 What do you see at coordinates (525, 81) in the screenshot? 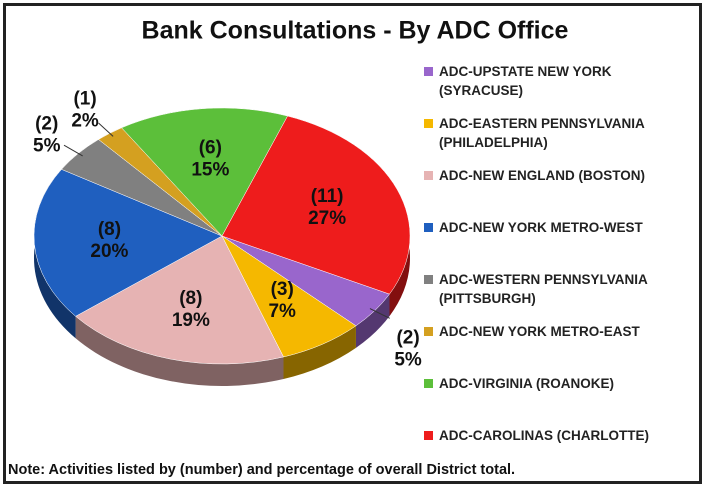
I see `legend-label: ADC-UPSTATE NEW YORK (SYRACUSE)` at bounding box center [525, 81].